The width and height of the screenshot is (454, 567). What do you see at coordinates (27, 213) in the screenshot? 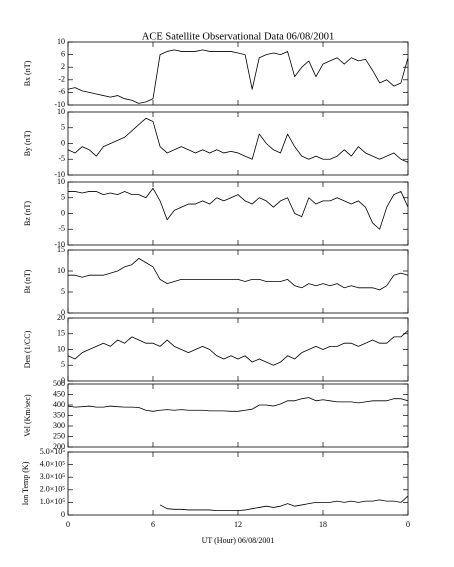
I see `y-axis-label: Bz (nT)` at bounding box center [27, 213].